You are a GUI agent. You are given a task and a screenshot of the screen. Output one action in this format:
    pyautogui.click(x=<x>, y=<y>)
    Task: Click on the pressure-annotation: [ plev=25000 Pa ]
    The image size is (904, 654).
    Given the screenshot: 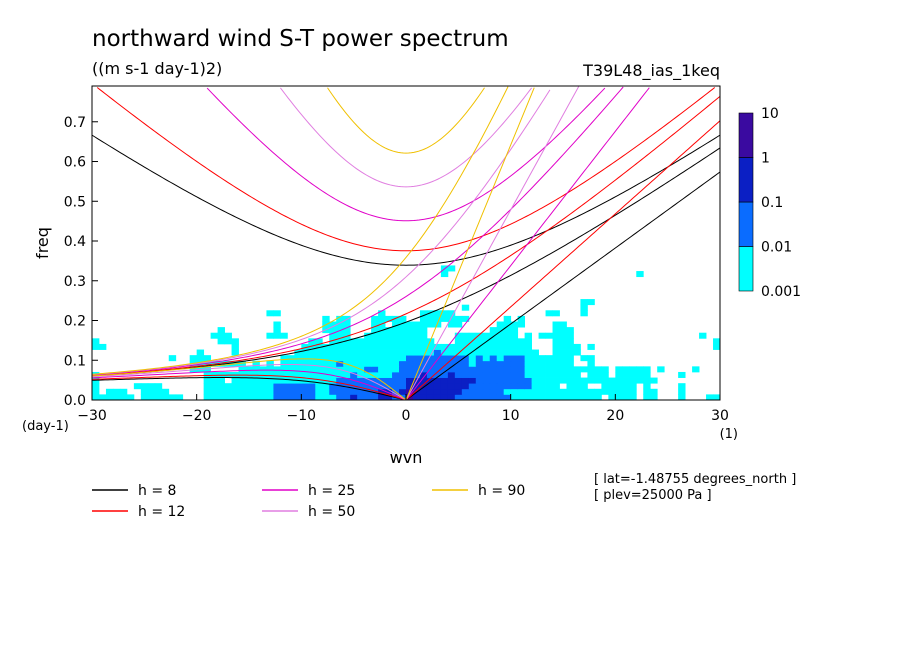 What is the action you would take?
    pyautogui.click(x=653, y=495)
    